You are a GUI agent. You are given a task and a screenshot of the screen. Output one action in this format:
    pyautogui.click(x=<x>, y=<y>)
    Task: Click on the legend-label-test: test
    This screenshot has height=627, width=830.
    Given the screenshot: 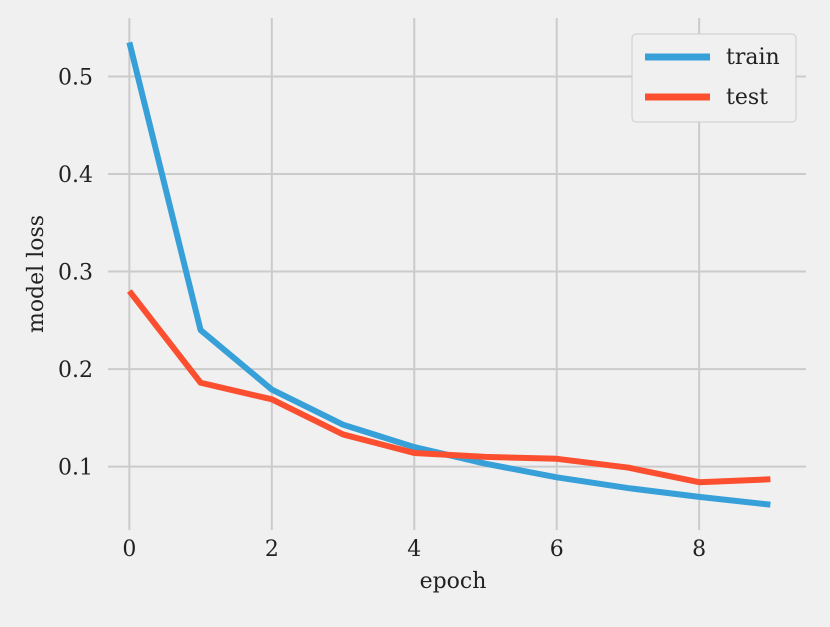 What is the action you would take?
    pyautogui.click(x=747, y=97)
    